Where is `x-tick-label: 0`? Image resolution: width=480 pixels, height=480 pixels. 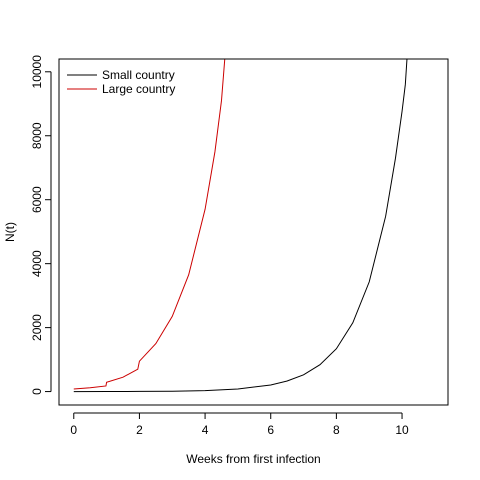 x-tick-label: 0 is located at coordinates (73, 430).